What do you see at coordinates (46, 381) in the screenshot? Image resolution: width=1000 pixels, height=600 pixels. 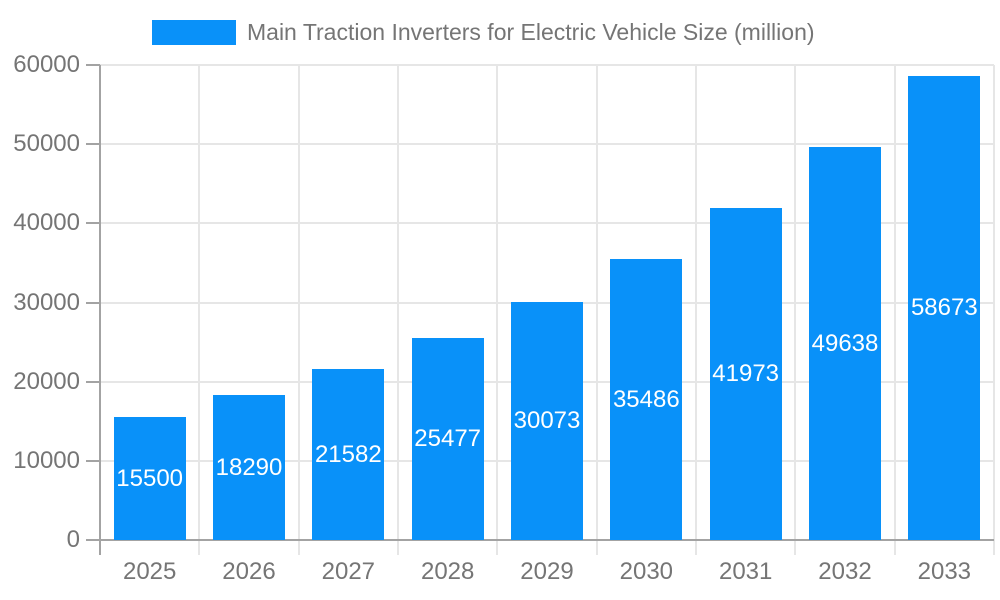 I see `y-tick-label: 20000` at bounding box center [46, 381].